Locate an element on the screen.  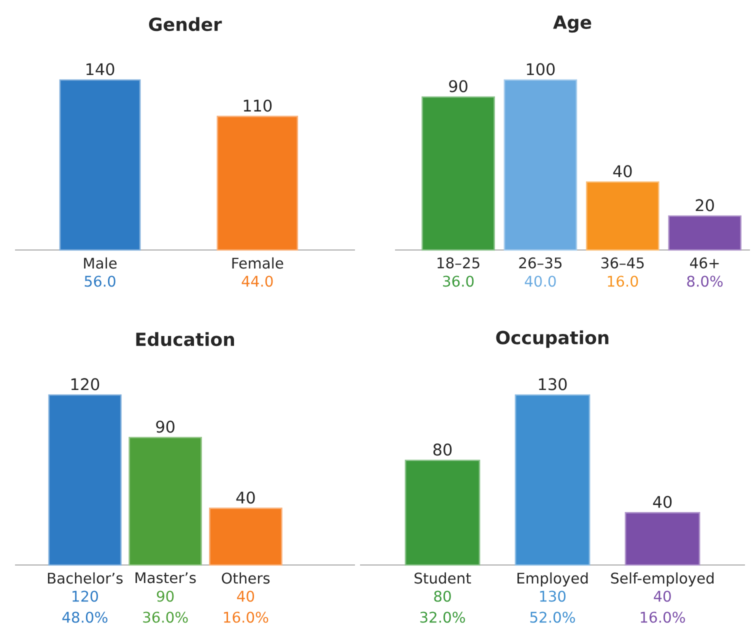
text: 36.0 is located at coordinates (458, 281).